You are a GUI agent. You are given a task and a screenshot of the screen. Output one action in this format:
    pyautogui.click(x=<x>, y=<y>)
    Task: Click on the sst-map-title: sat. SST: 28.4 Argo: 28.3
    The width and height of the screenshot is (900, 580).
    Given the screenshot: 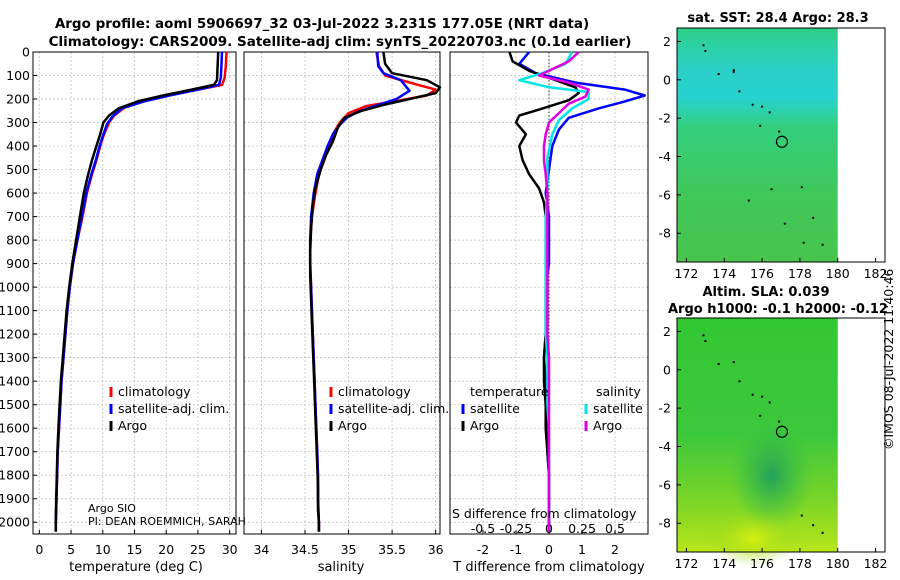 What is the action you would take?
    pyautogui.click(x=777, y=18)
    